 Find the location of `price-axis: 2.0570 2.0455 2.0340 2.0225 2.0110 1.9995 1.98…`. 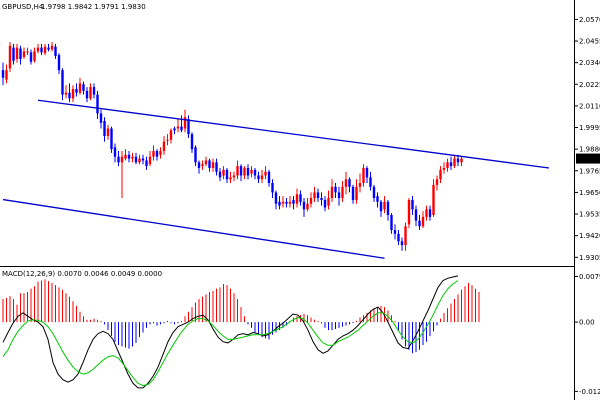

price-axis: 2.0570 2.0455 2.0340 2.0225 2.0110 1.9995 1.98… is located at coordinates (587, 139).